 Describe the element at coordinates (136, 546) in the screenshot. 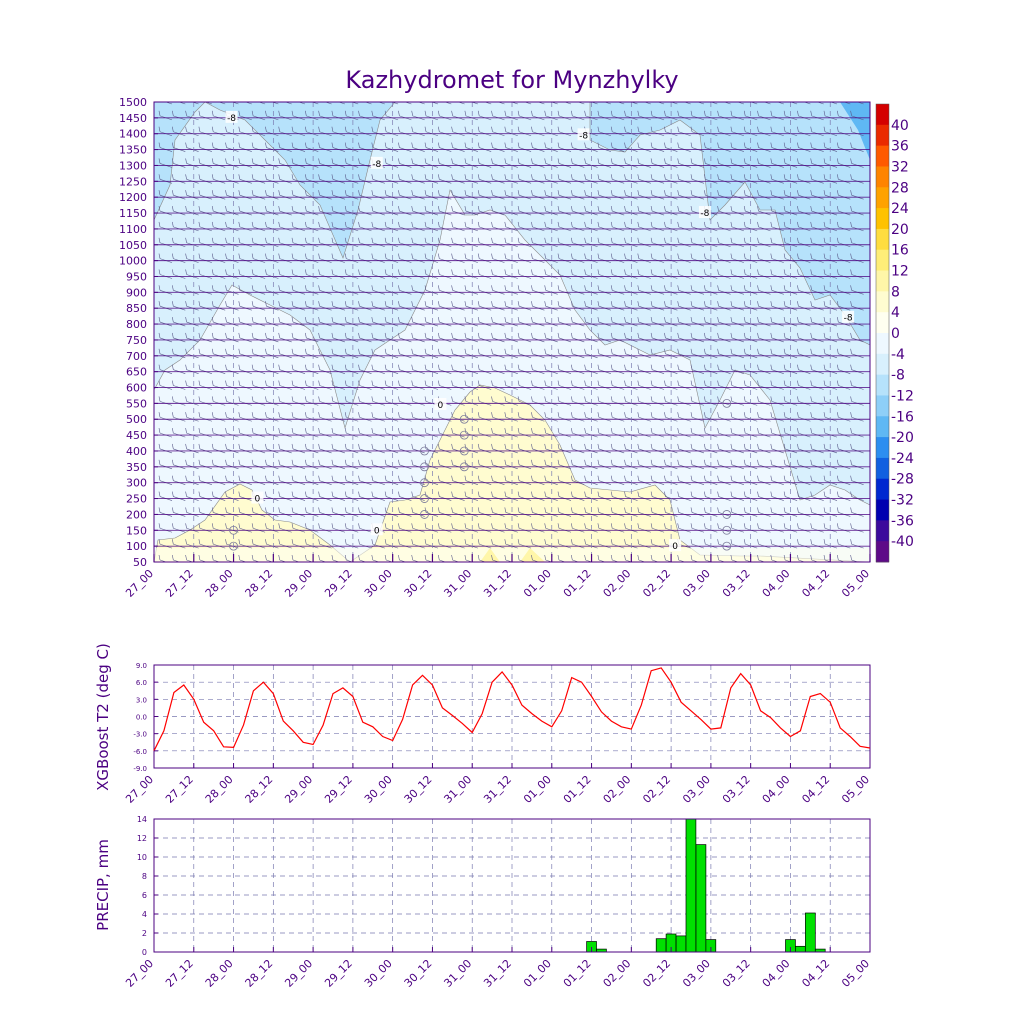

I see `y-tick-label: 100` at that location.